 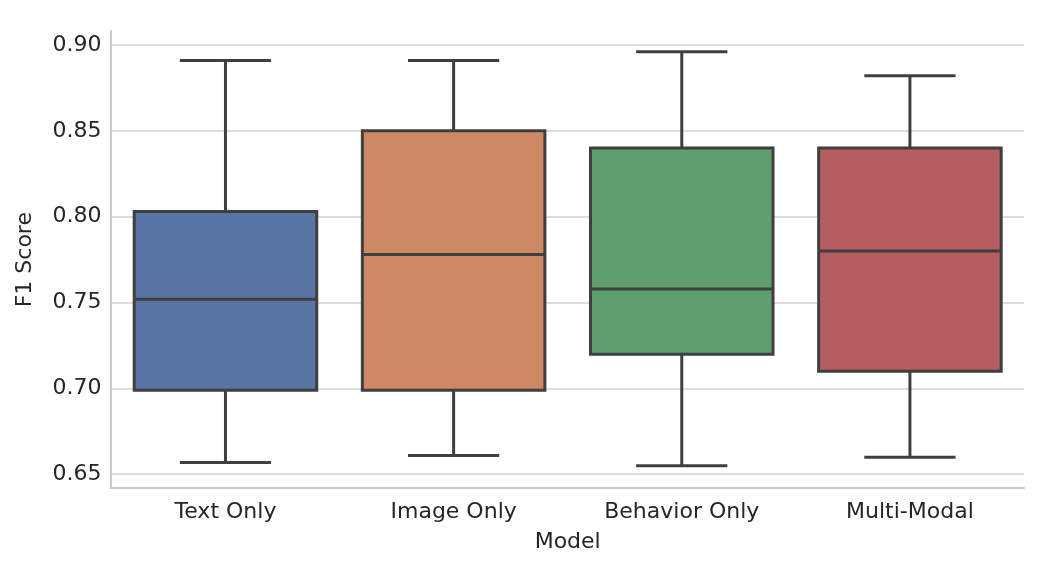 I want to click on x-tick-label: Text Only, so click(x=225, y=511).